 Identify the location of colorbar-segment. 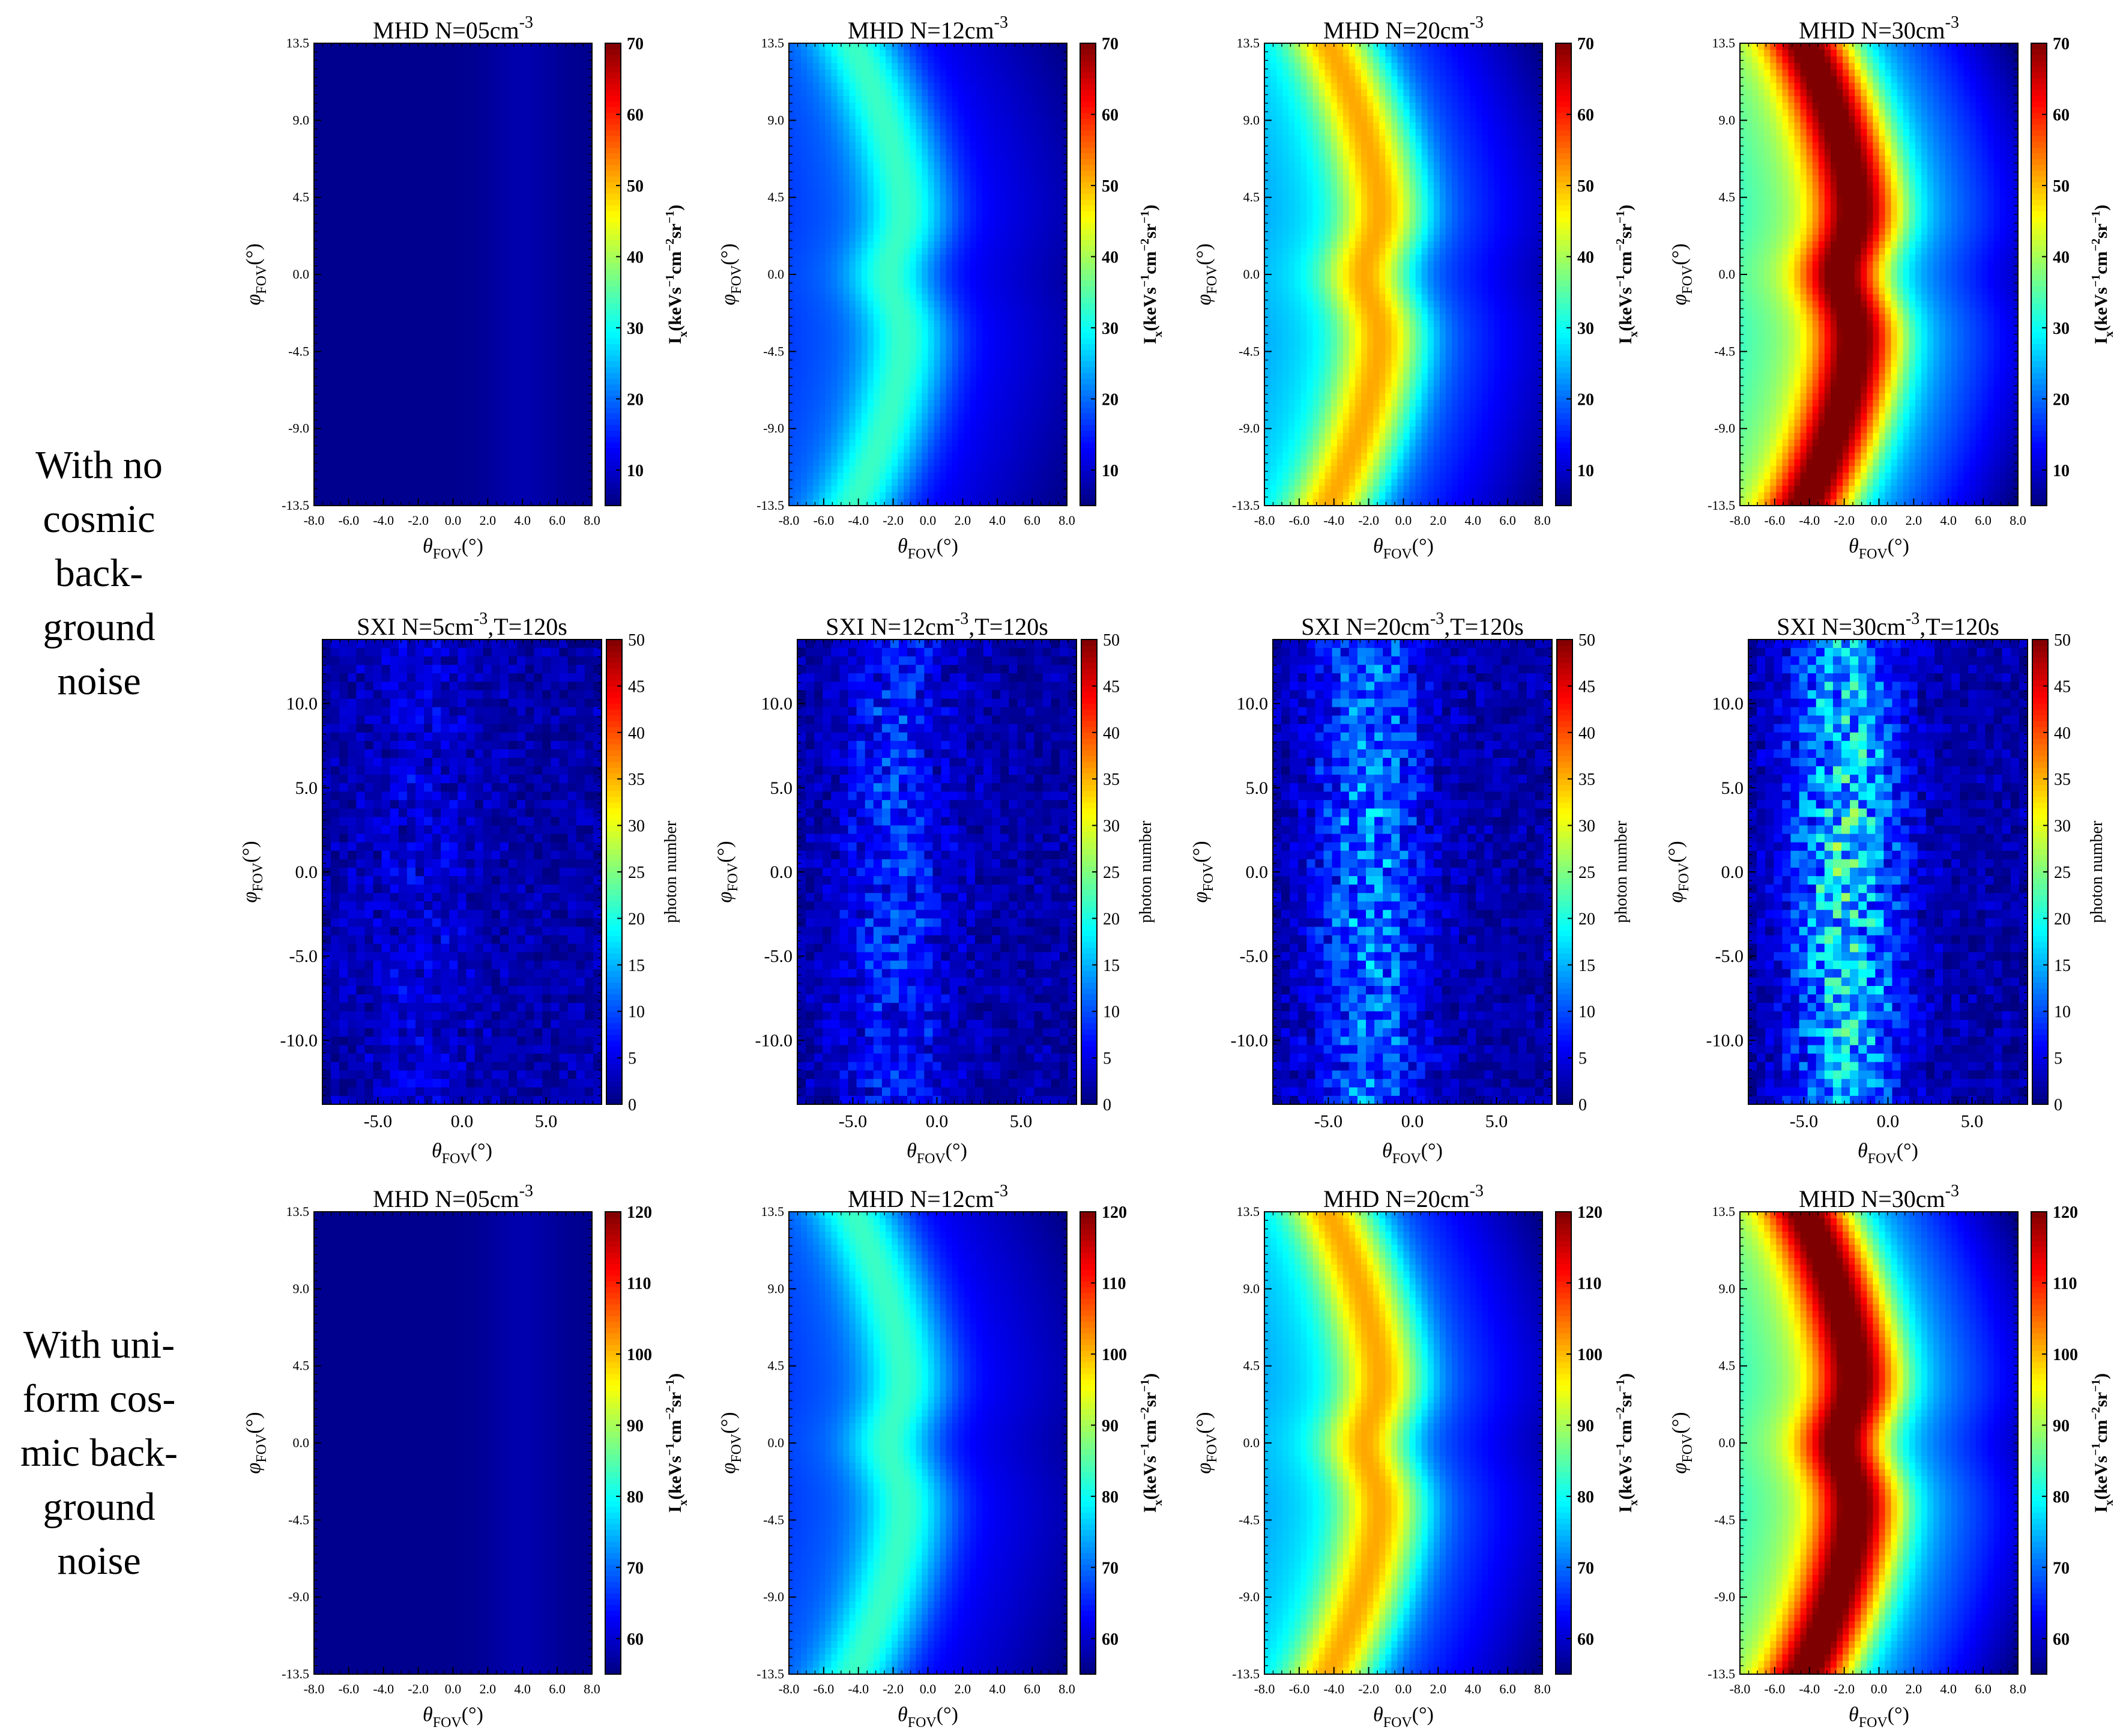
(613, 312).